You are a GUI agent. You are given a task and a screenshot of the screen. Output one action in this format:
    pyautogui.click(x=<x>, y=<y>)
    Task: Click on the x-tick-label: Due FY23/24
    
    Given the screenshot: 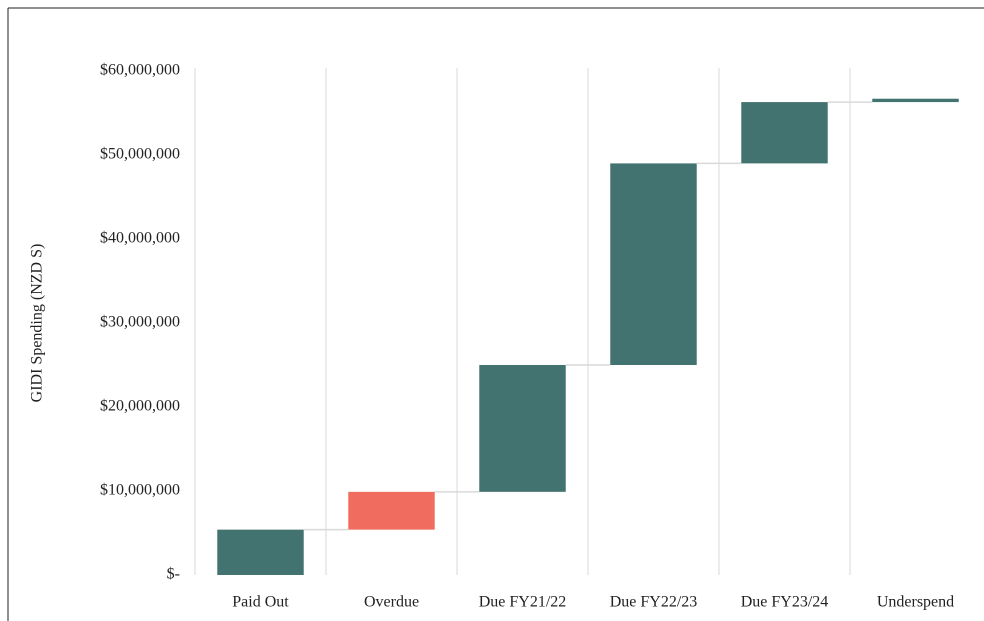 What is the action you would take?
    pyautogui.click(x=785, y=602)
    